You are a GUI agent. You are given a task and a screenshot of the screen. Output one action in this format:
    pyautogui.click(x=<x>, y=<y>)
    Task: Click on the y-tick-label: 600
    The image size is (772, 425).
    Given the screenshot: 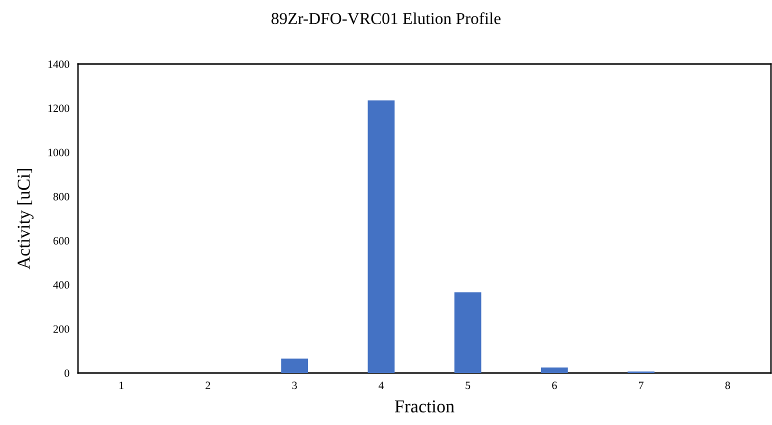 What is the action you would take?
    pyautogui.click(x=61, y=241)
    